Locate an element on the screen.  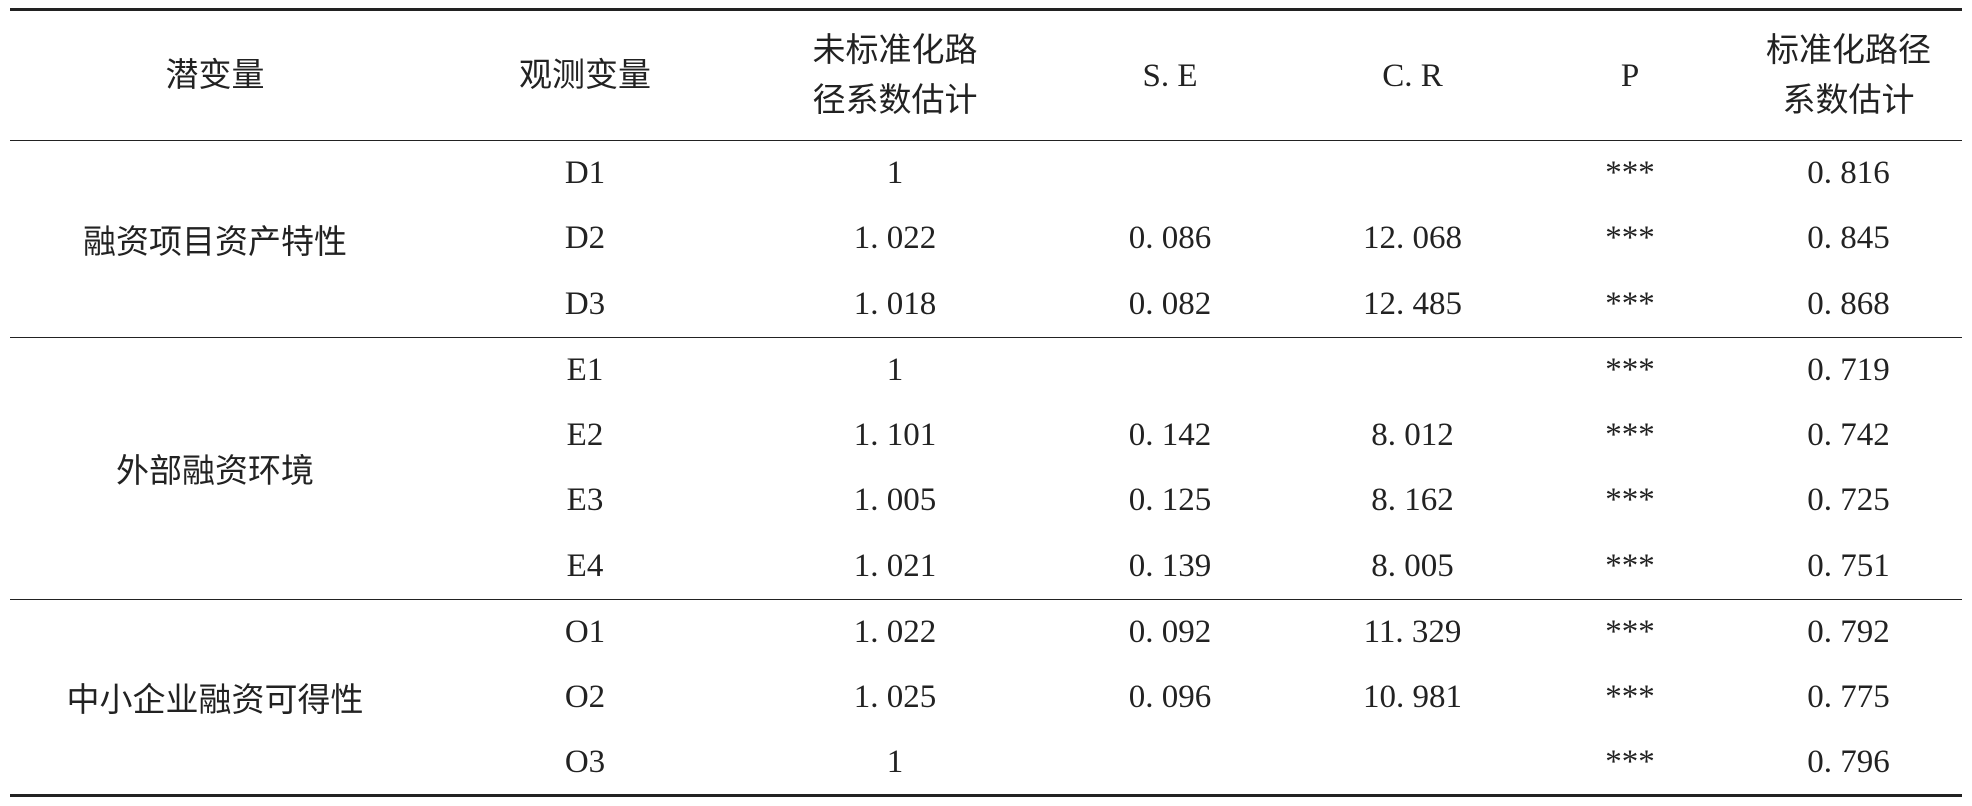
standardized-estimate: 0. 816 is located at coordinates (1848, 173).